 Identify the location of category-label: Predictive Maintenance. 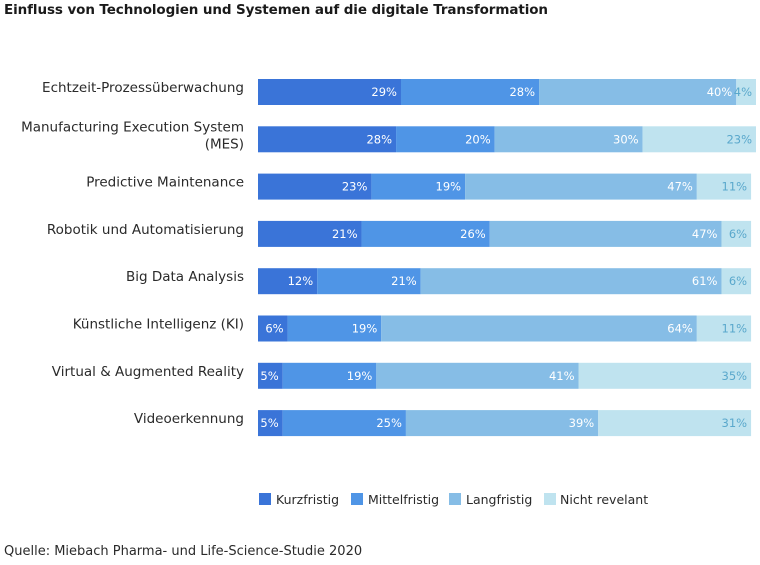
(165, 183).